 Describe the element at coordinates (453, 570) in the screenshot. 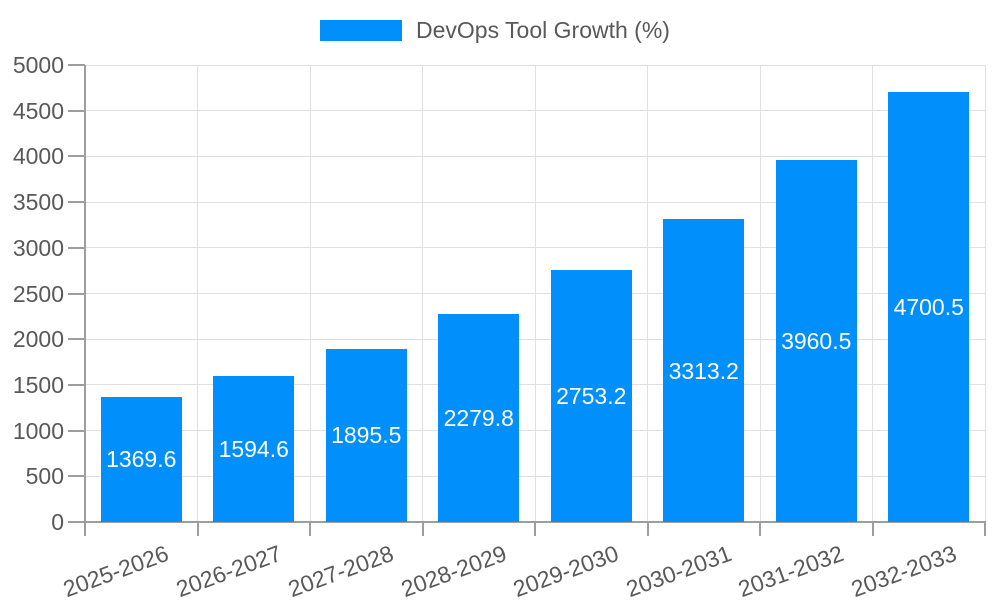

I see `x-tick-label: 2028-2029` at that location.